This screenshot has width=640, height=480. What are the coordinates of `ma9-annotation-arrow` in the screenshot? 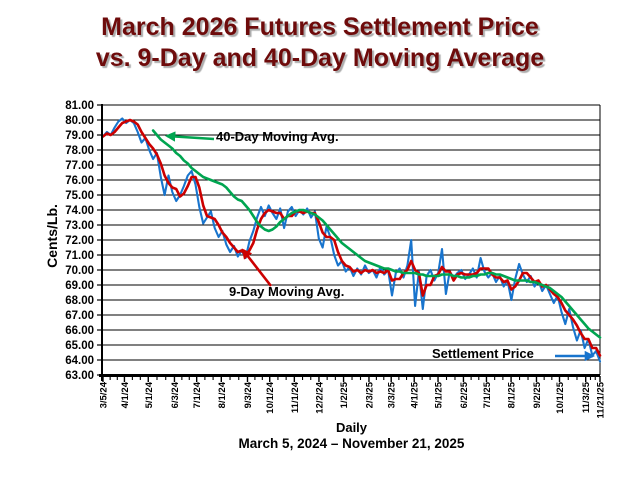 It's located at (257, 267).